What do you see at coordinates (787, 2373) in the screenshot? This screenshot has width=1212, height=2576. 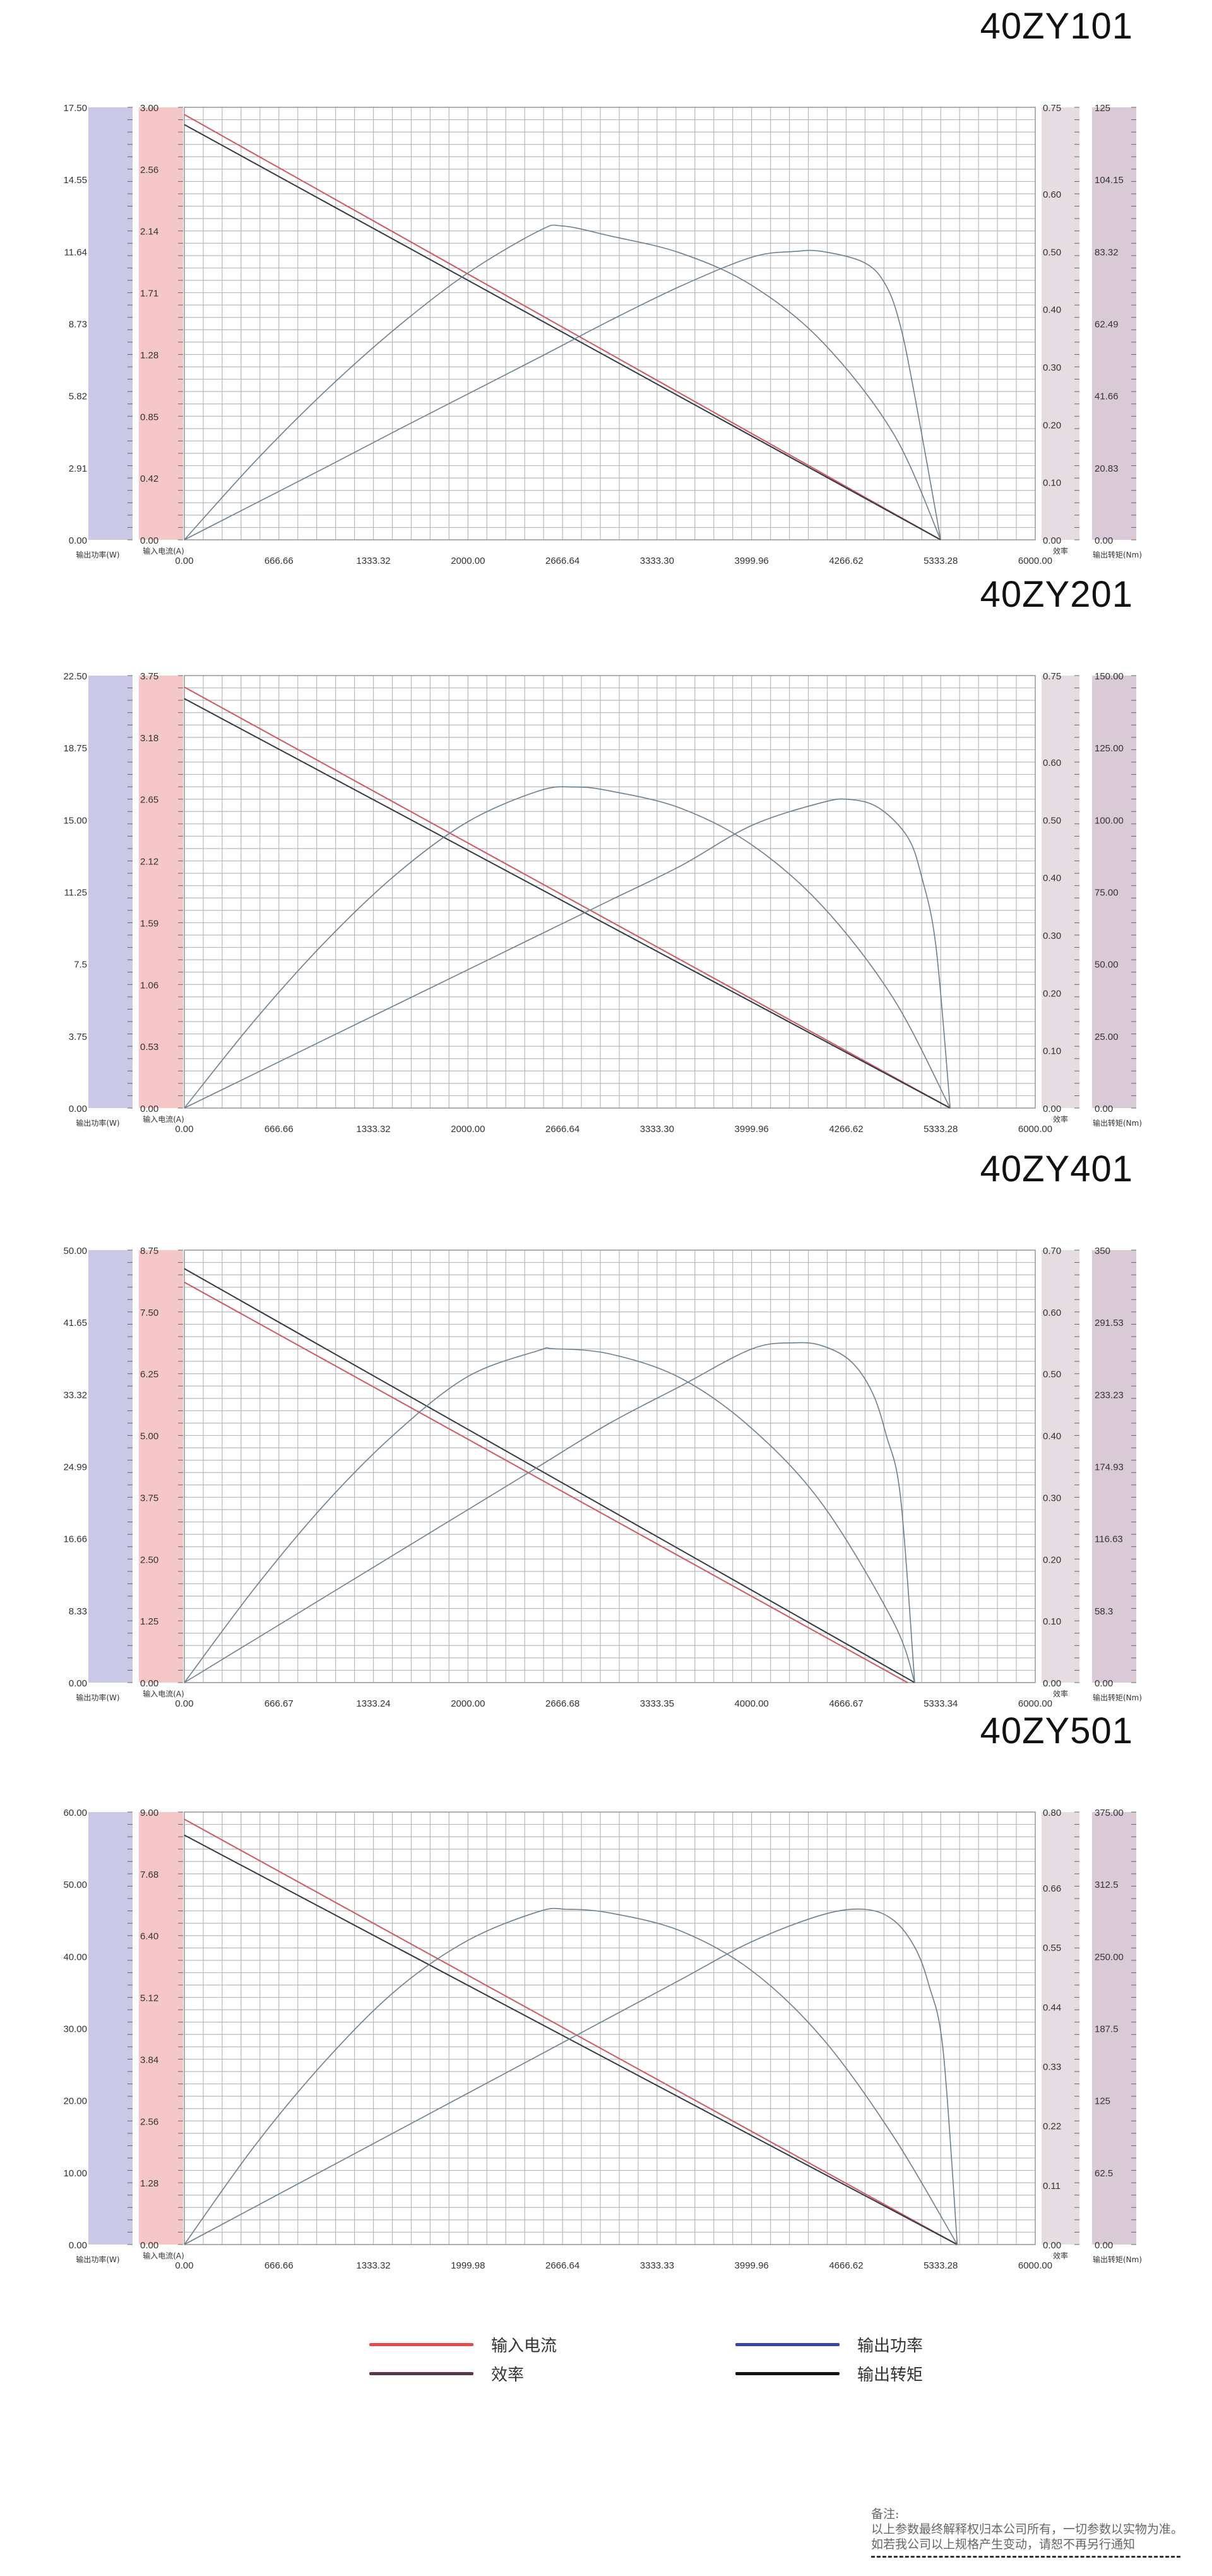 I see `legend-swatch-torque` at bounding box center [787, 2373].